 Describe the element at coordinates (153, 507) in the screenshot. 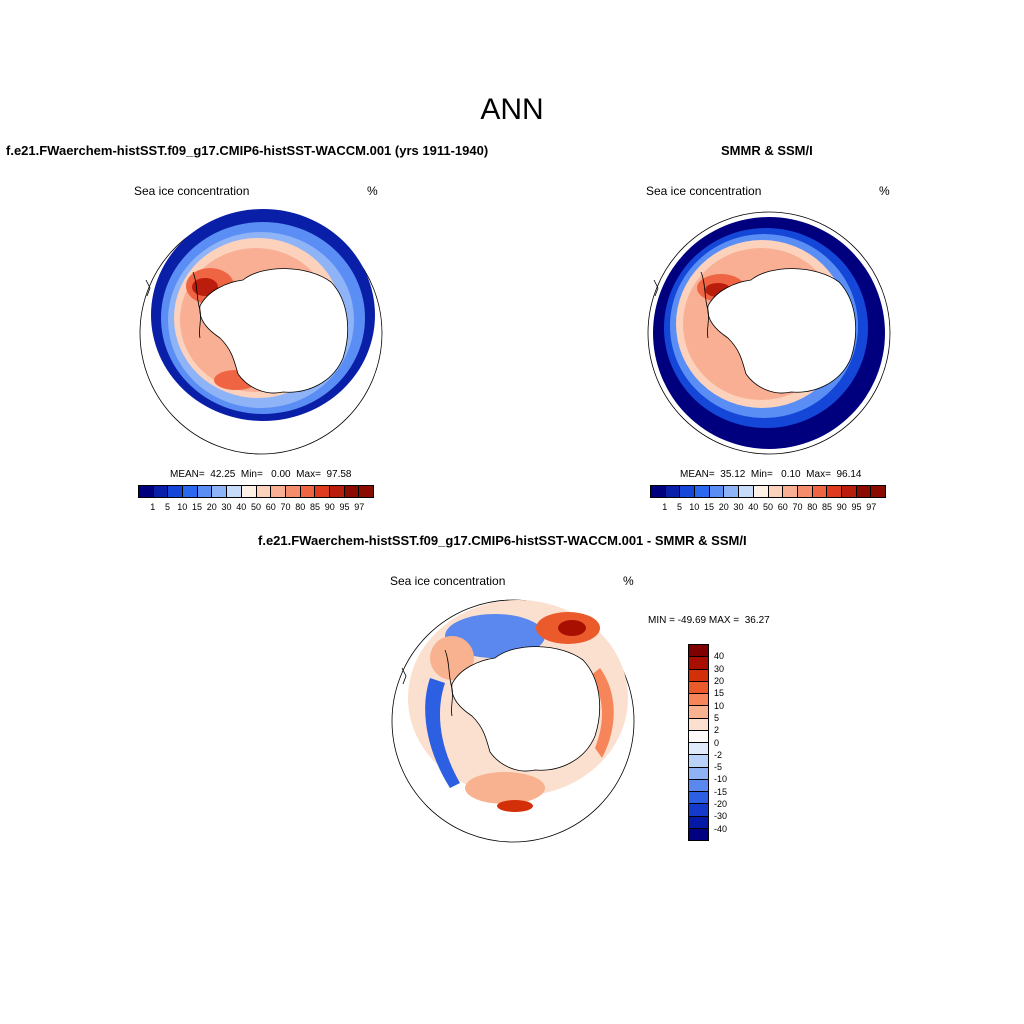

I see `model-tick-label: 1` at that location.